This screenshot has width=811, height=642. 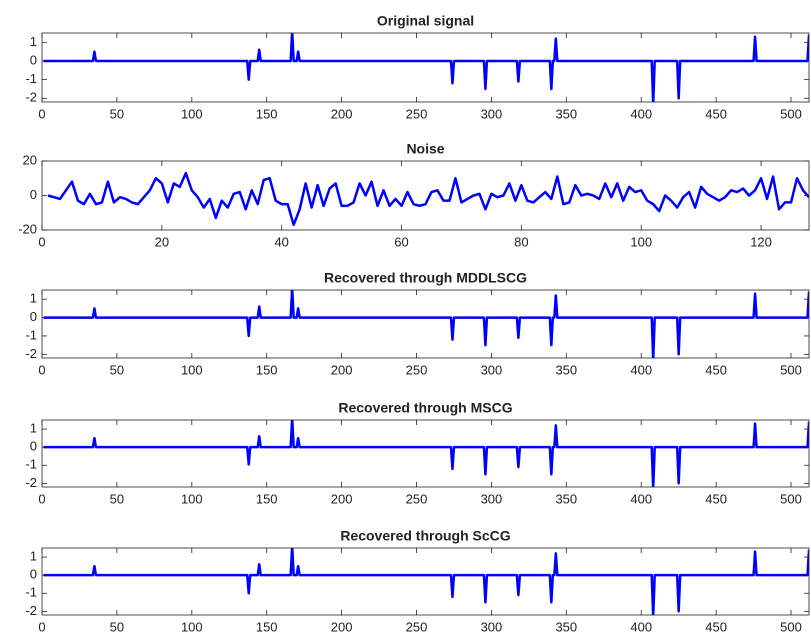 What do you see at coordinates (425, 408) in the screenshot?
I see `subplot-title: Recovered through MSCG` at bounding box center [425, 408].